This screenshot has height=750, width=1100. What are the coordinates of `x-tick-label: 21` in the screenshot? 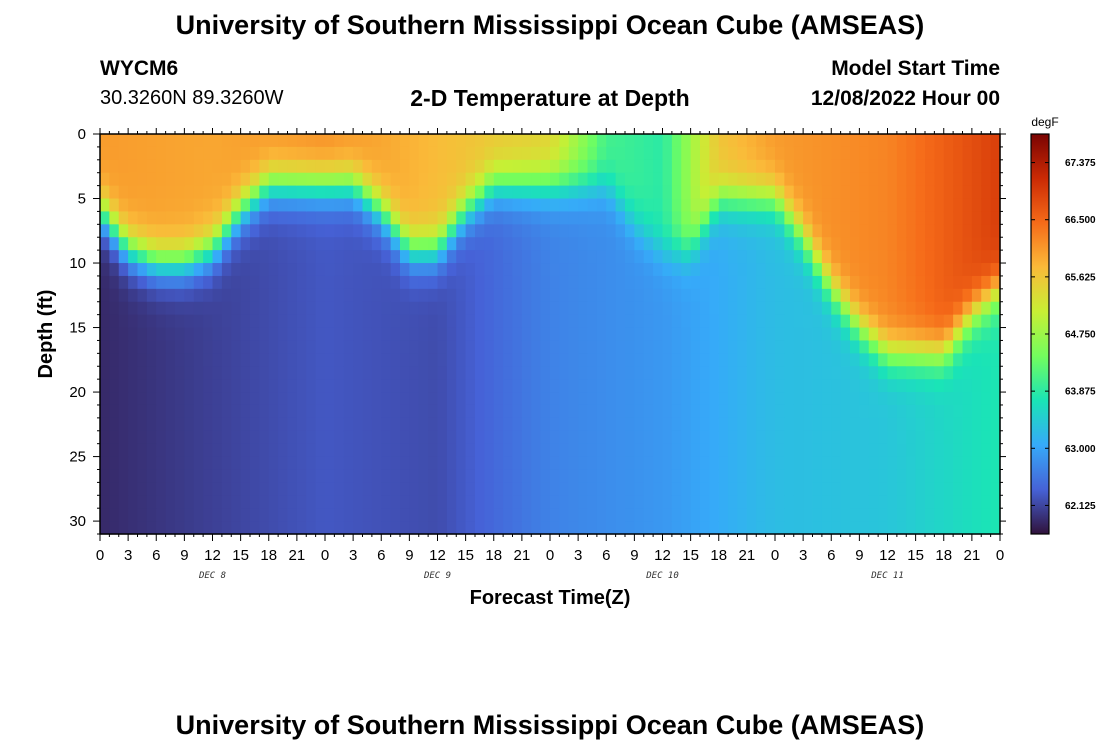 It's located at (972, 555).